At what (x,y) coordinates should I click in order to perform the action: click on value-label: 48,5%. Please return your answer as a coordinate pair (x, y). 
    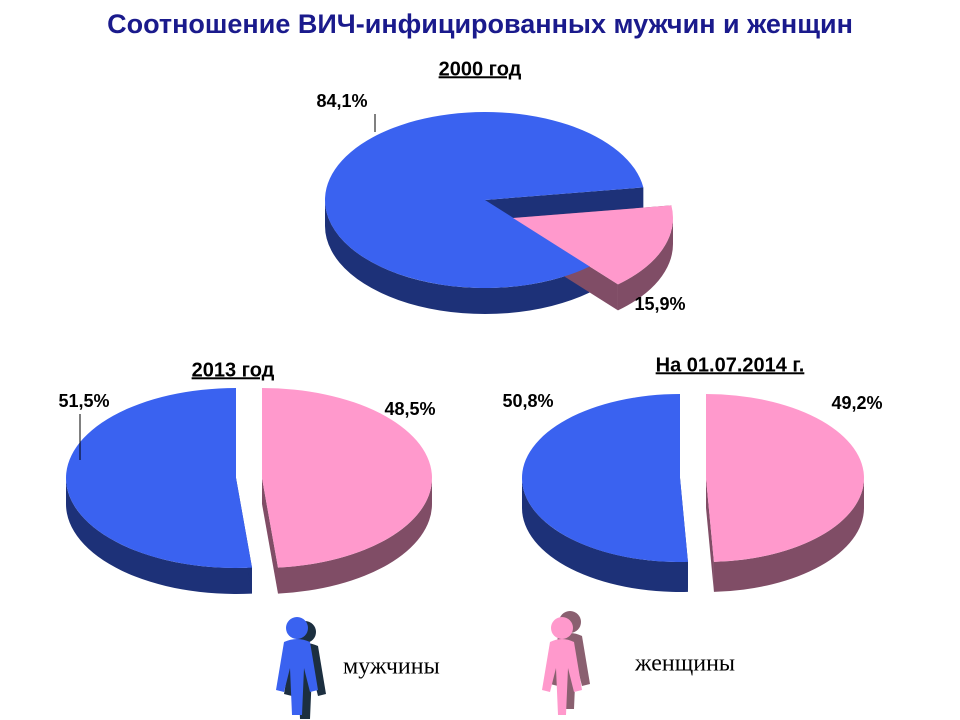
    Looking at the image, I should click on (409, 409).